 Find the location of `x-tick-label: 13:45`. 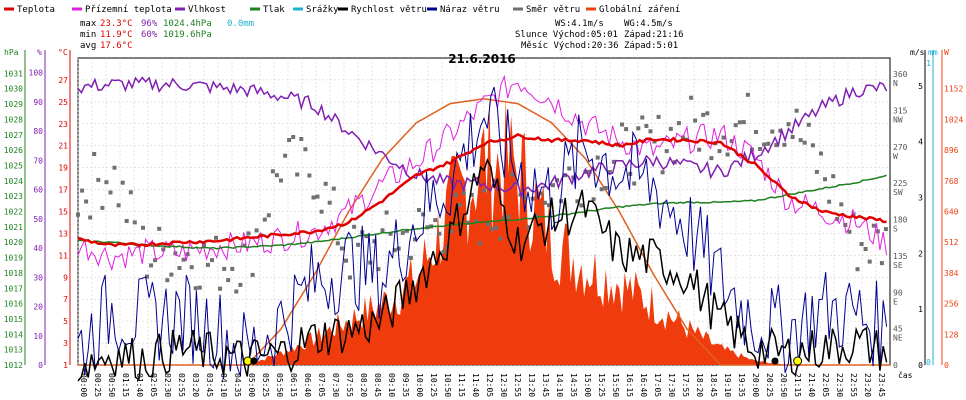

x-tick-label: 13:45 is located at coordinates (545, 385).